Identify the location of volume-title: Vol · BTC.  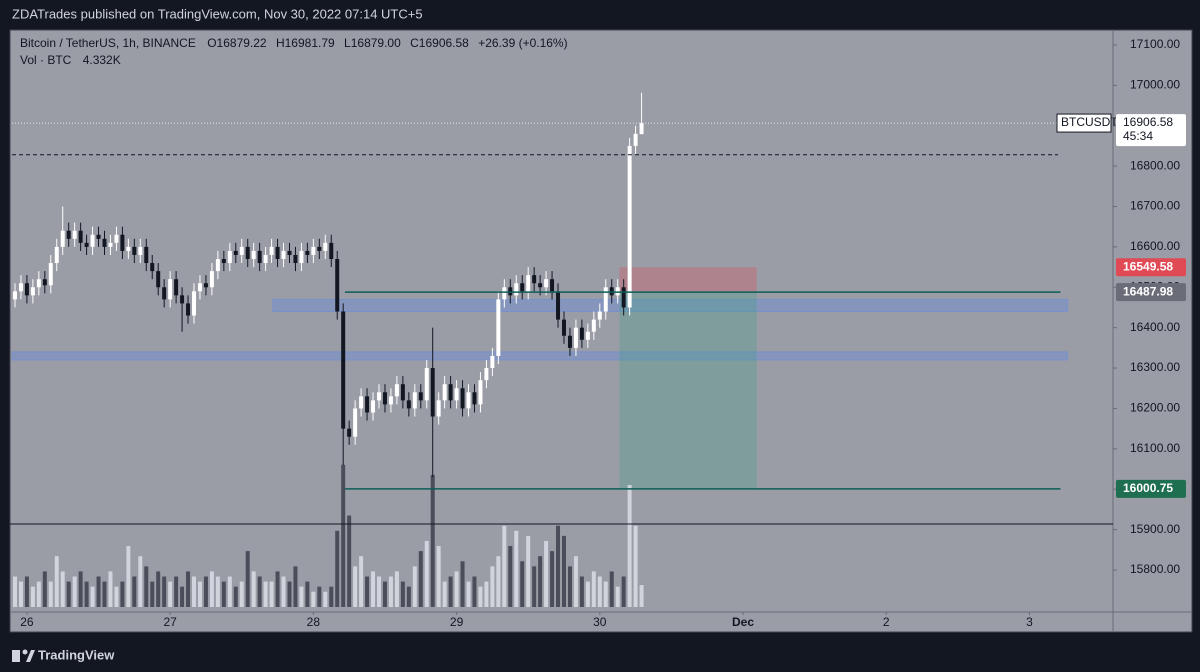
(46, 60).